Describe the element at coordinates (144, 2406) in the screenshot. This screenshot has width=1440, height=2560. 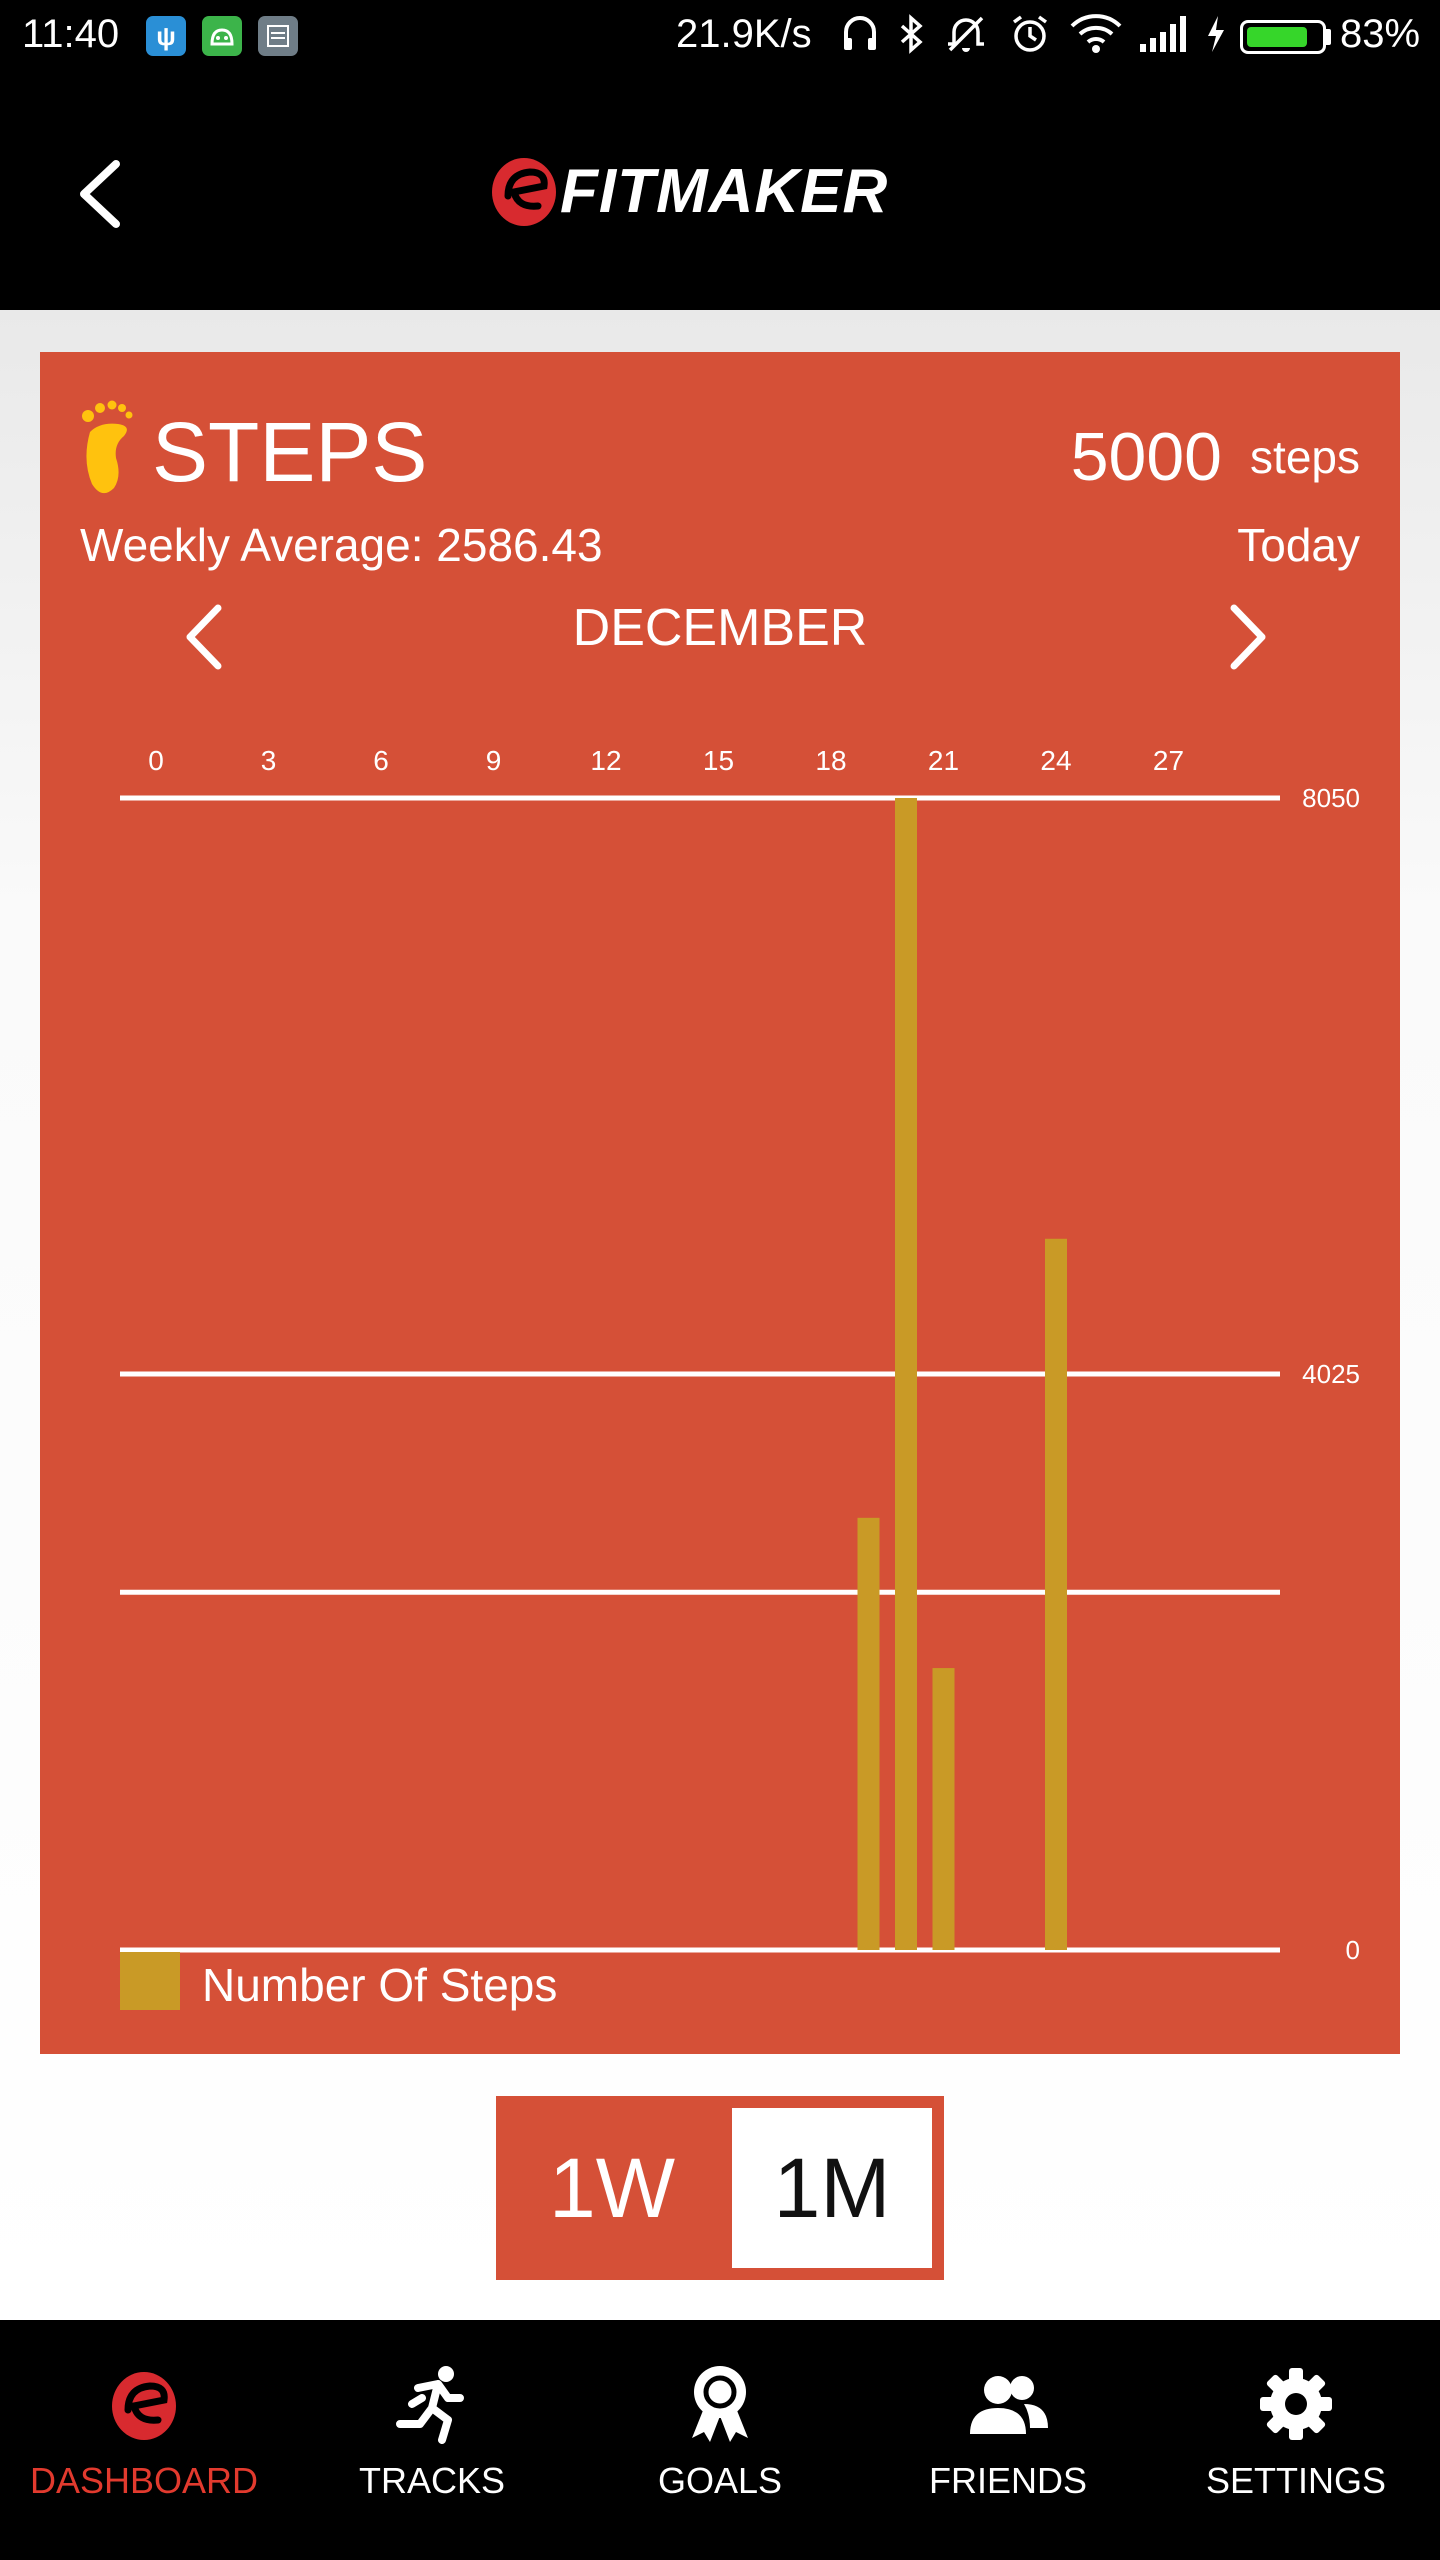
I see `fitmaker-logo-icon` at that location.